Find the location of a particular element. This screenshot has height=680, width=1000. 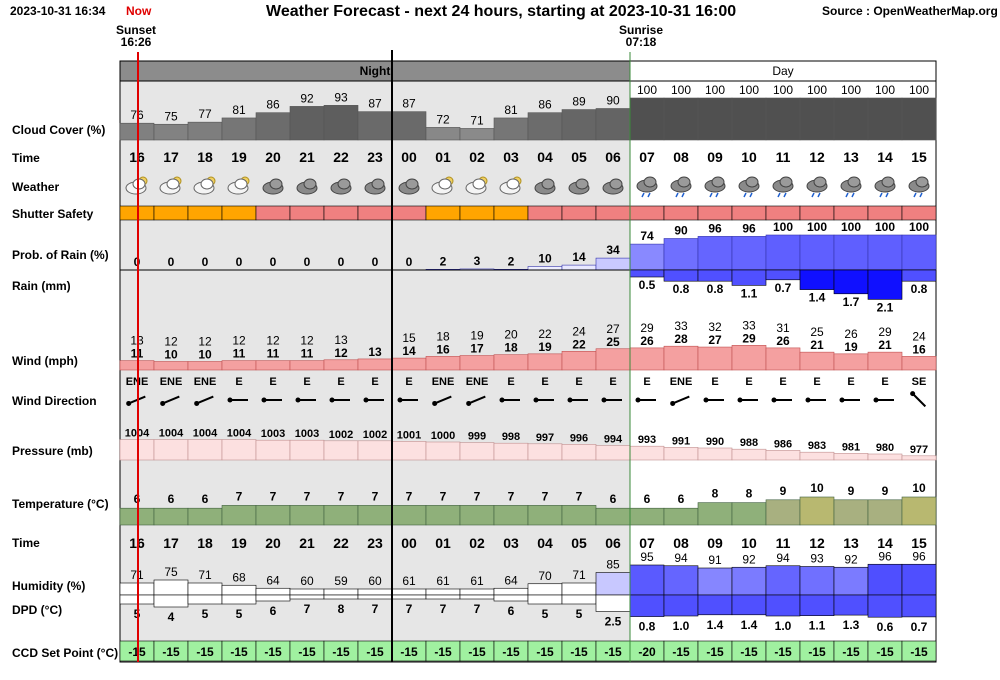

prob-rain-value: 0 is located at coordinates (205, 262).